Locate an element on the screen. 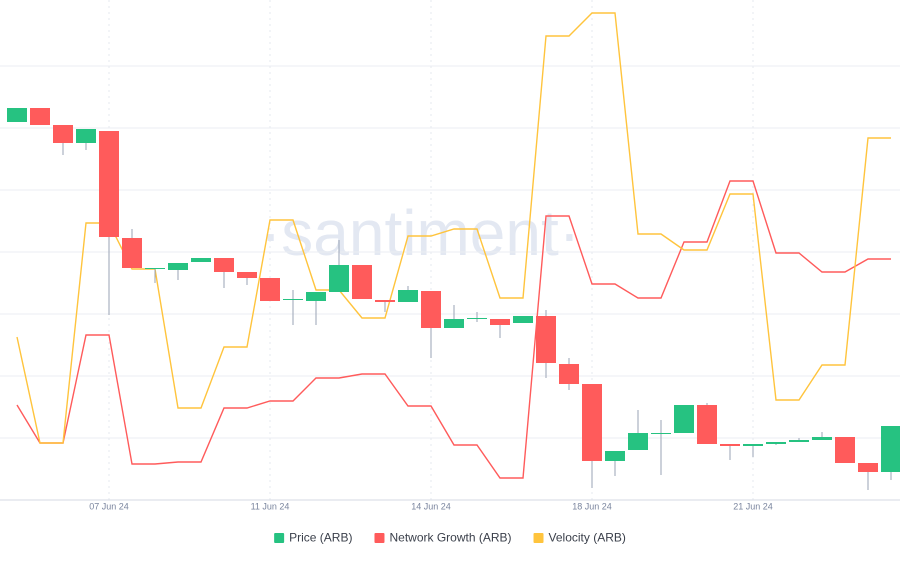 The width and height of the screenshot is (900, 565). watermark: ·santiment· is located at coordinates (420, 233).